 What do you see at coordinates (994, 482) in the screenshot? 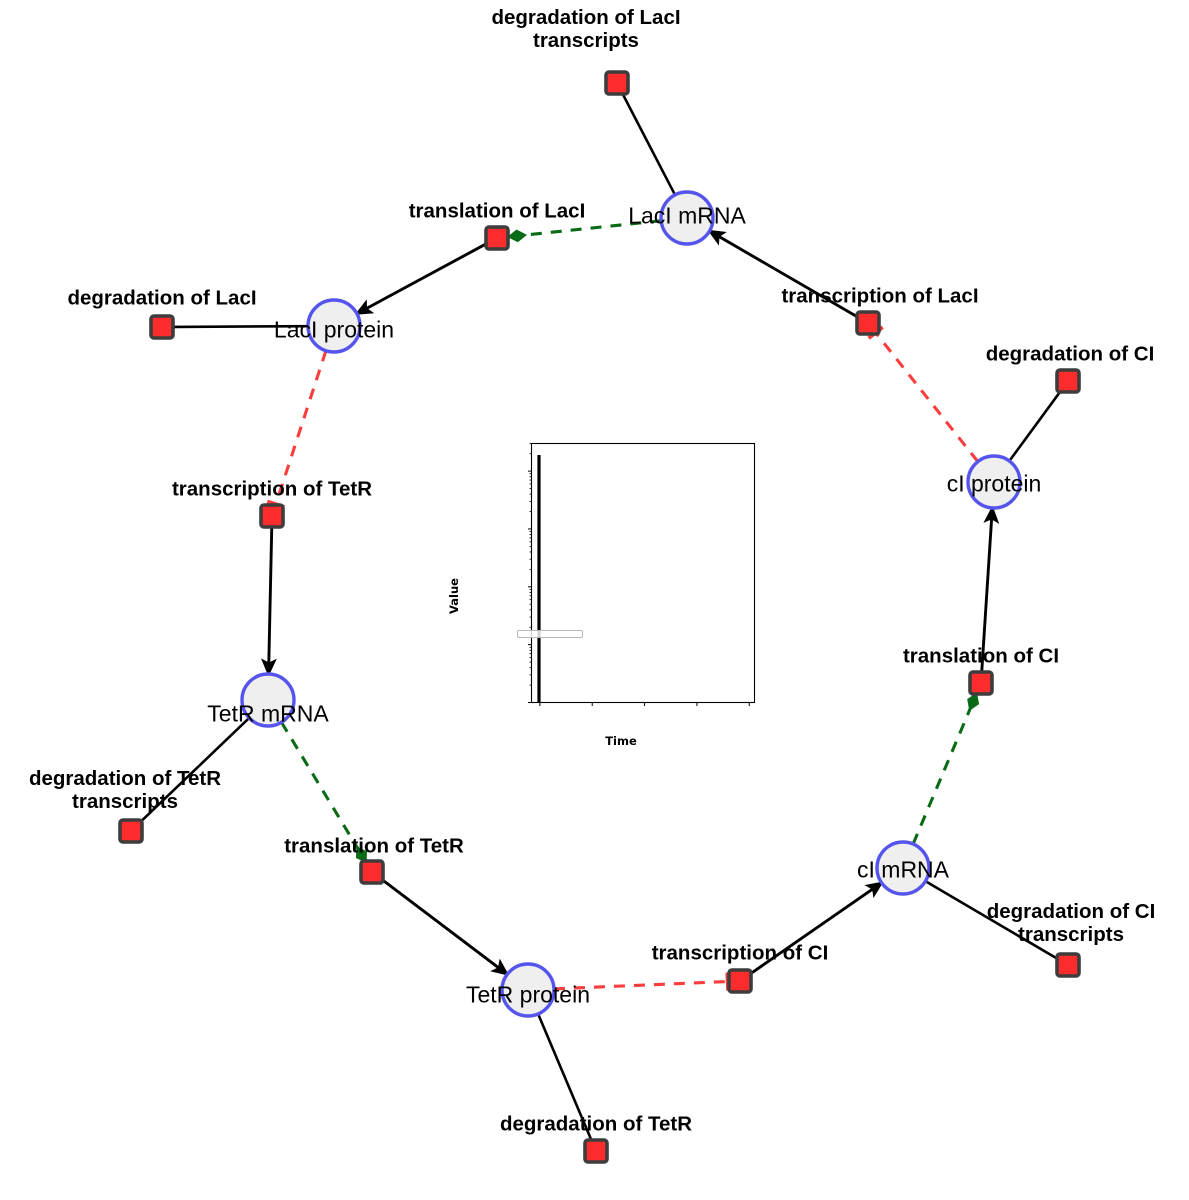
I see `species-node-ci_protein` at bounding box center [994, 482].